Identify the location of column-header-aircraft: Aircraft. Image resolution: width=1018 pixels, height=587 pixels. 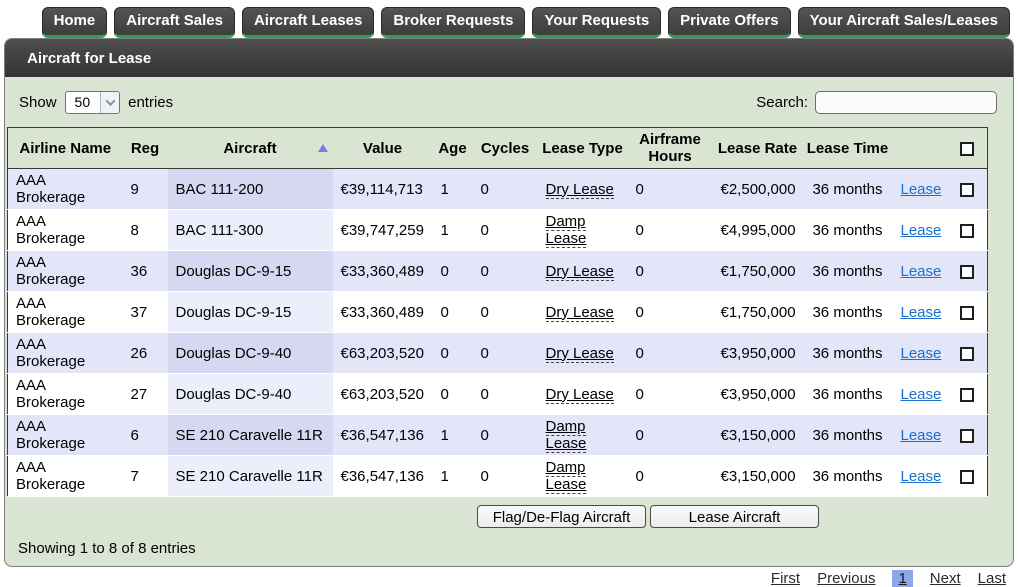
(250, 148).